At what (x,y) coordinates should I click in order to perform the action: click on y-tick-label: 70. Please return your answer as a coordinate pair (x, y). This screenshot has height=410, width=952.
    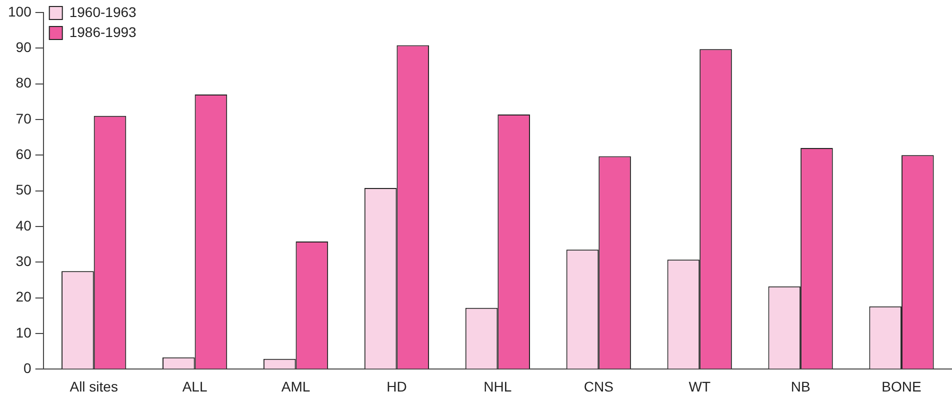
    Looking at the image, I should click on (24, 118).